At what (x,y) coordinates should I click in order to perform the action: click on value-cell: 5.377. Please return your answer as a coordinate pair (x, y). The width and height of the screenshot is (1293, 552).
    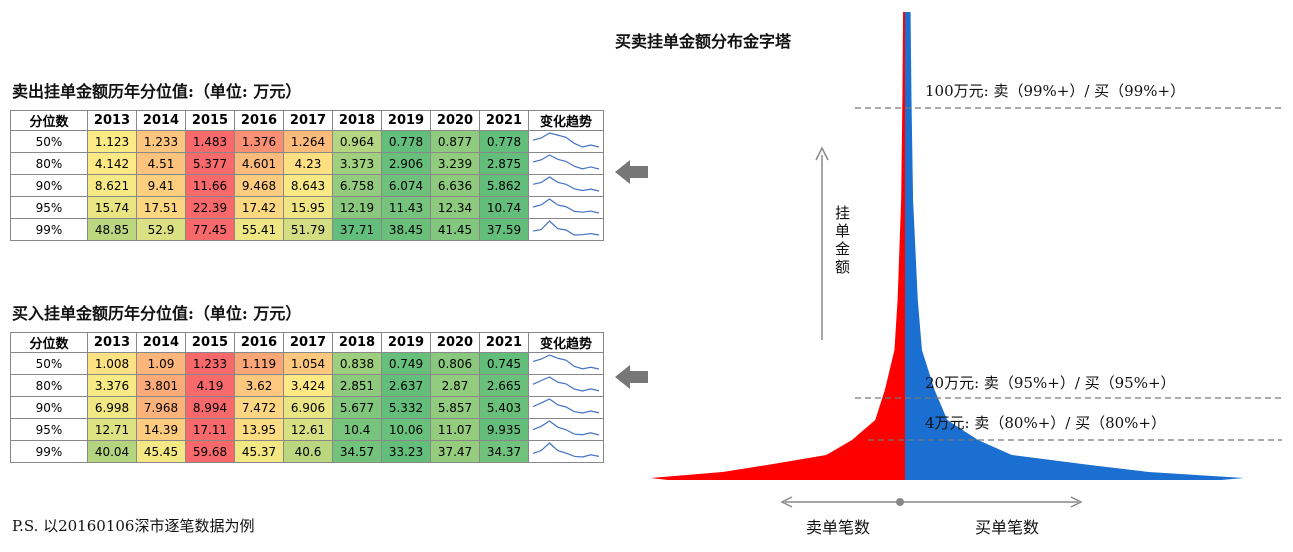
    Looking at the image, I should click on (210, 163).